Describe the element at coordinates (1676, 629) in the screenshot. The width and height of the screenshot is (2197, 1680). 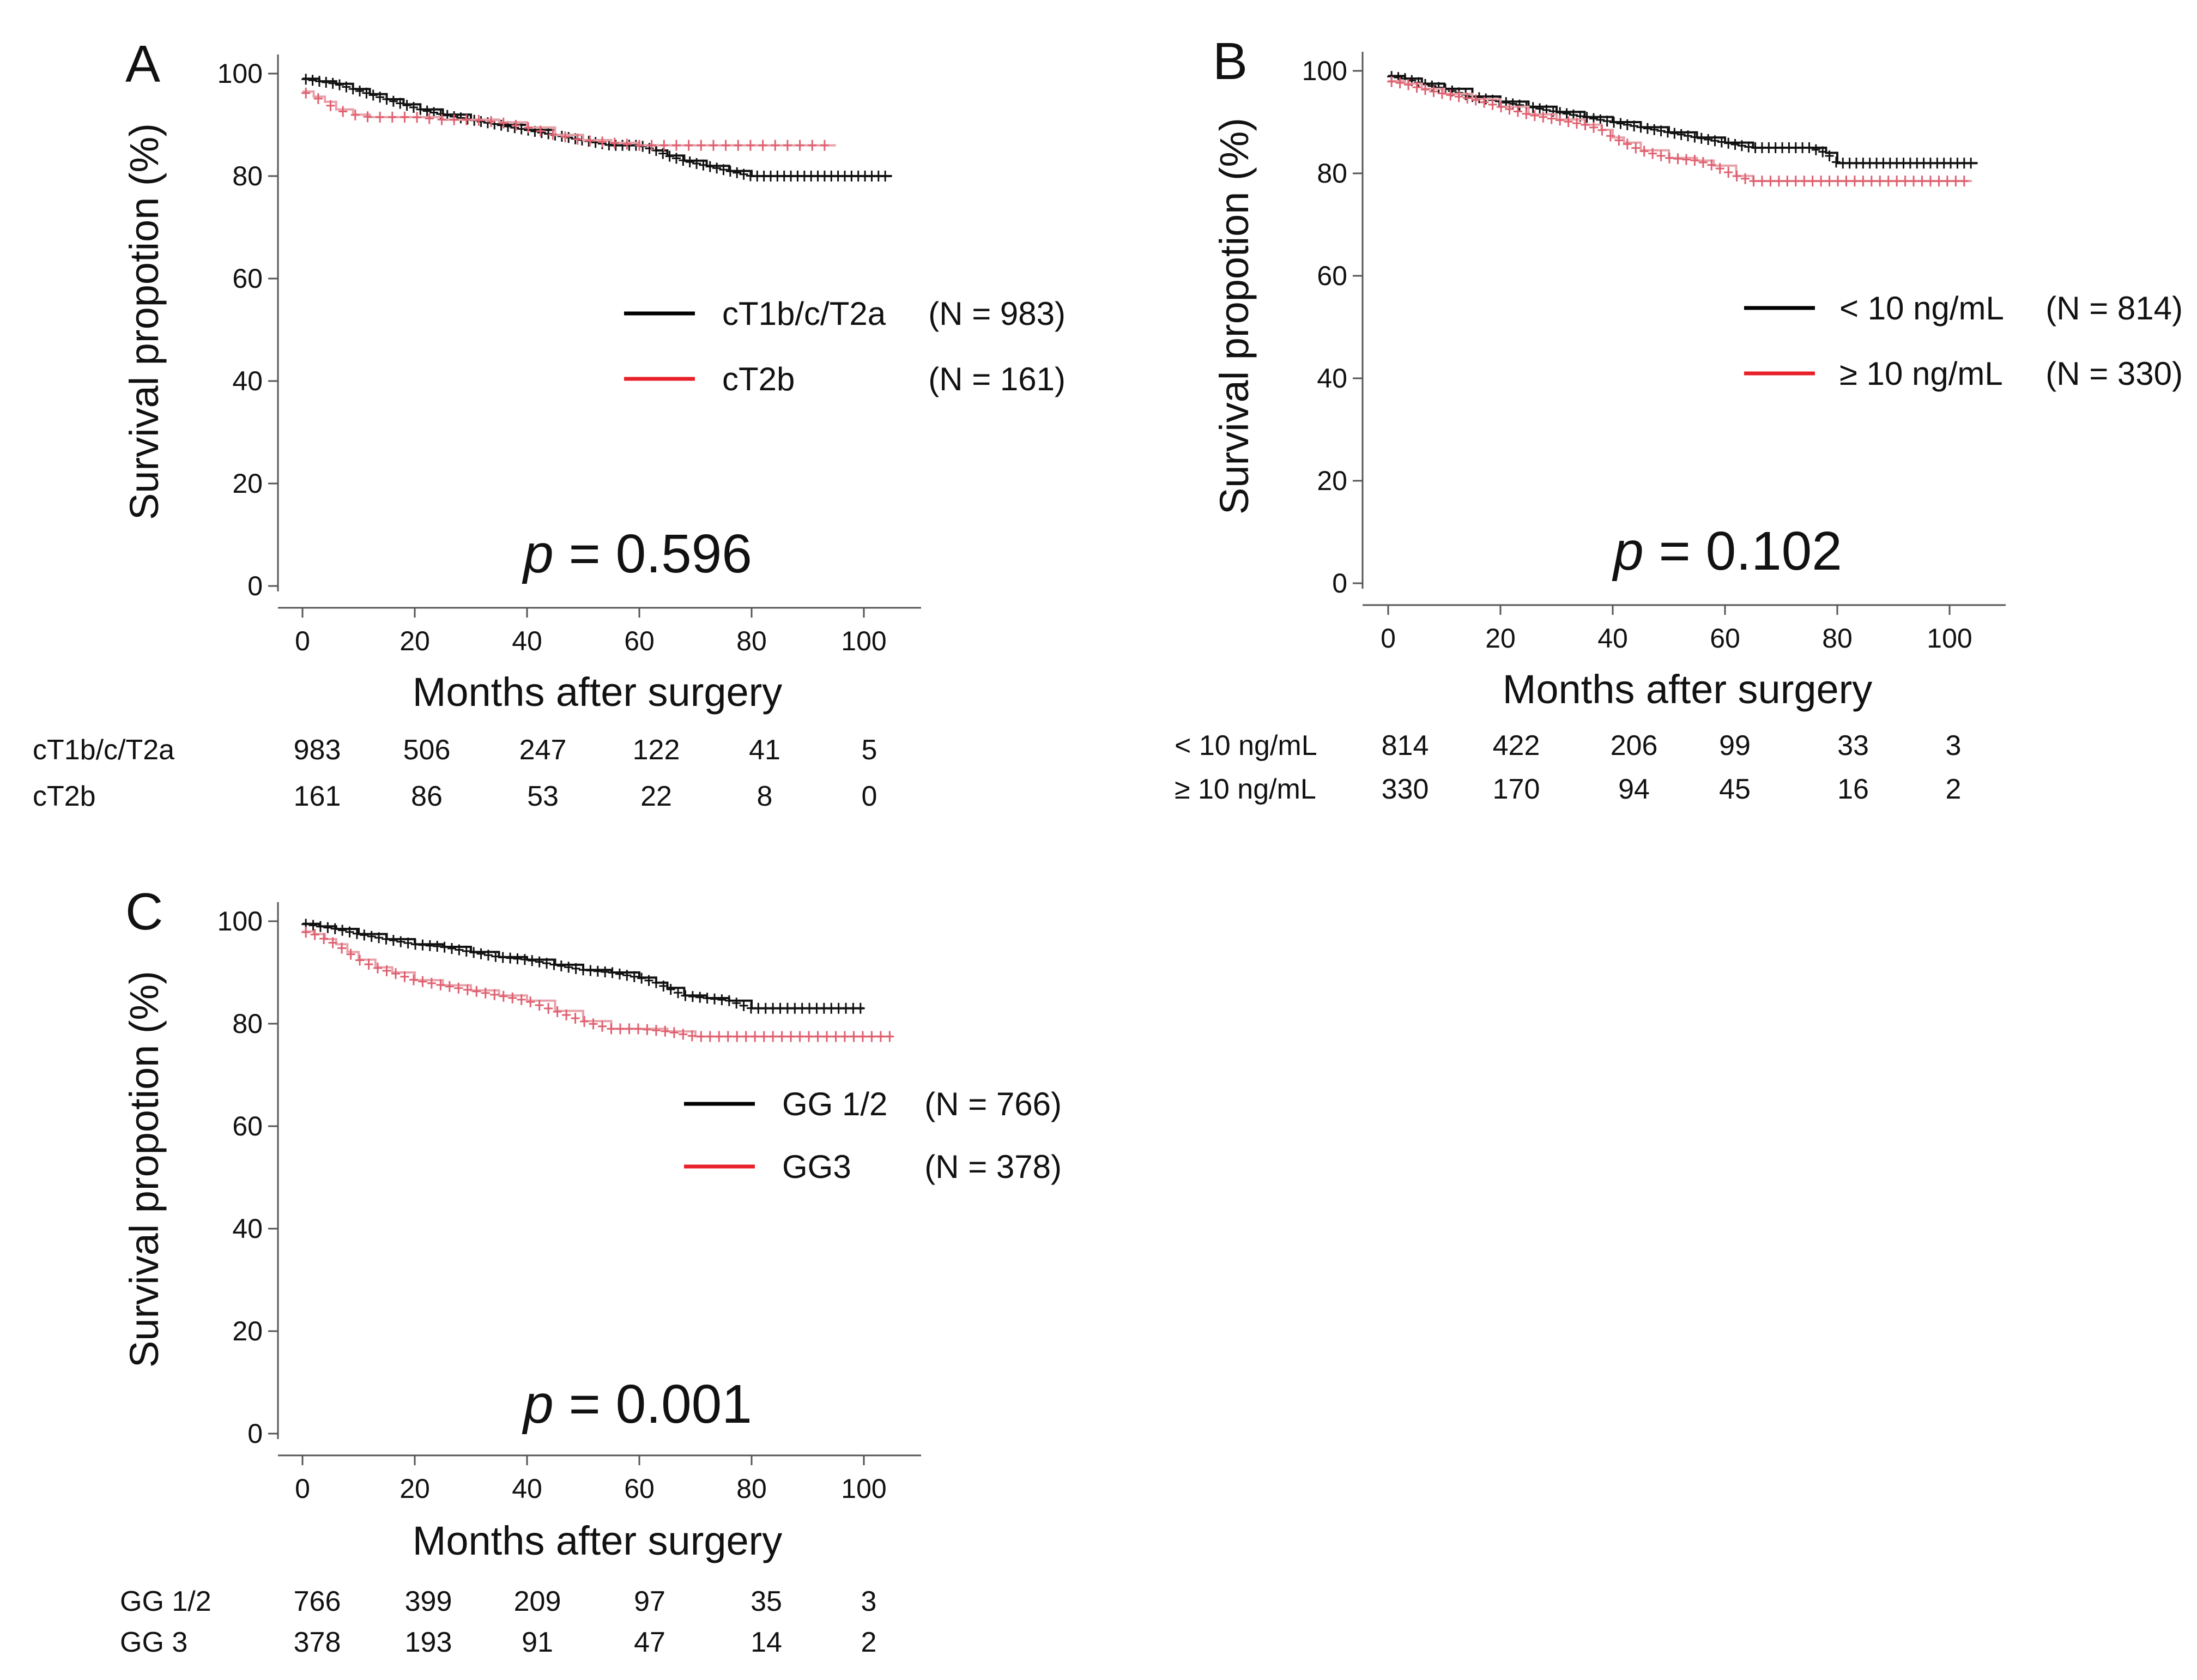
I see `x-ticks-B: 0 20 40 60 80 100` at that location.